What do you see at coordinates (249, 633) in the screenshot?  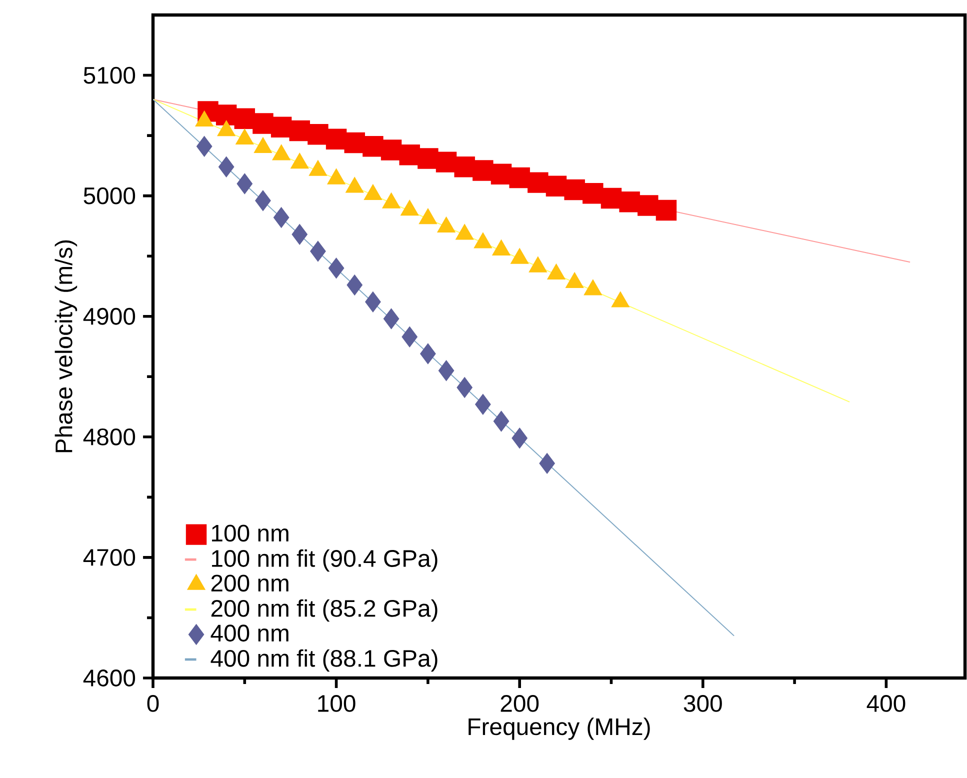 I see `legend-label: 400 nm` at bounding box center [249, 633].